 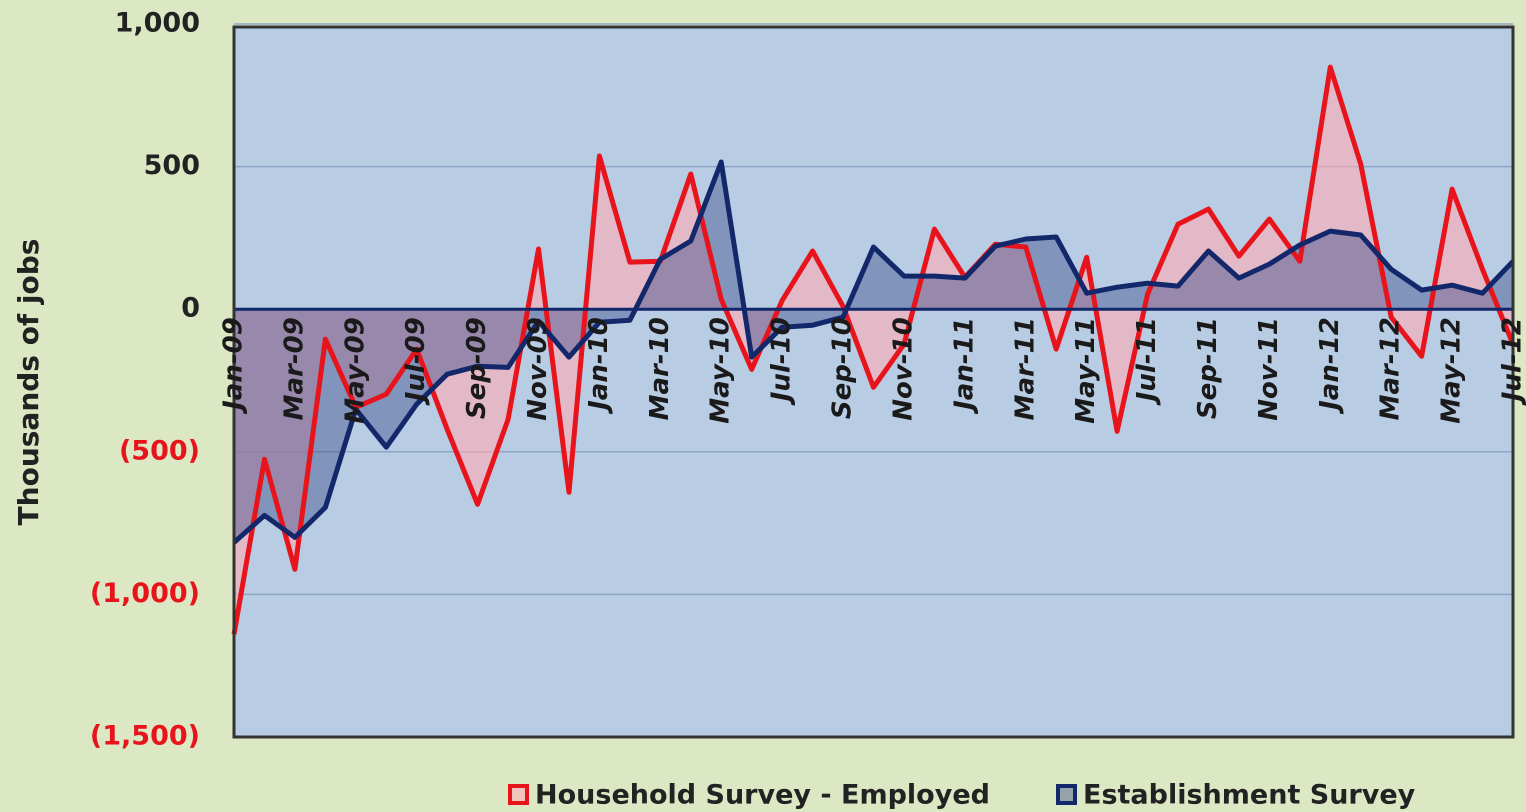 What do you see at coordinates (782, 361) in the screenshot?
I see `x-tick-label: Jul-10` at bounding box center [782, 361].